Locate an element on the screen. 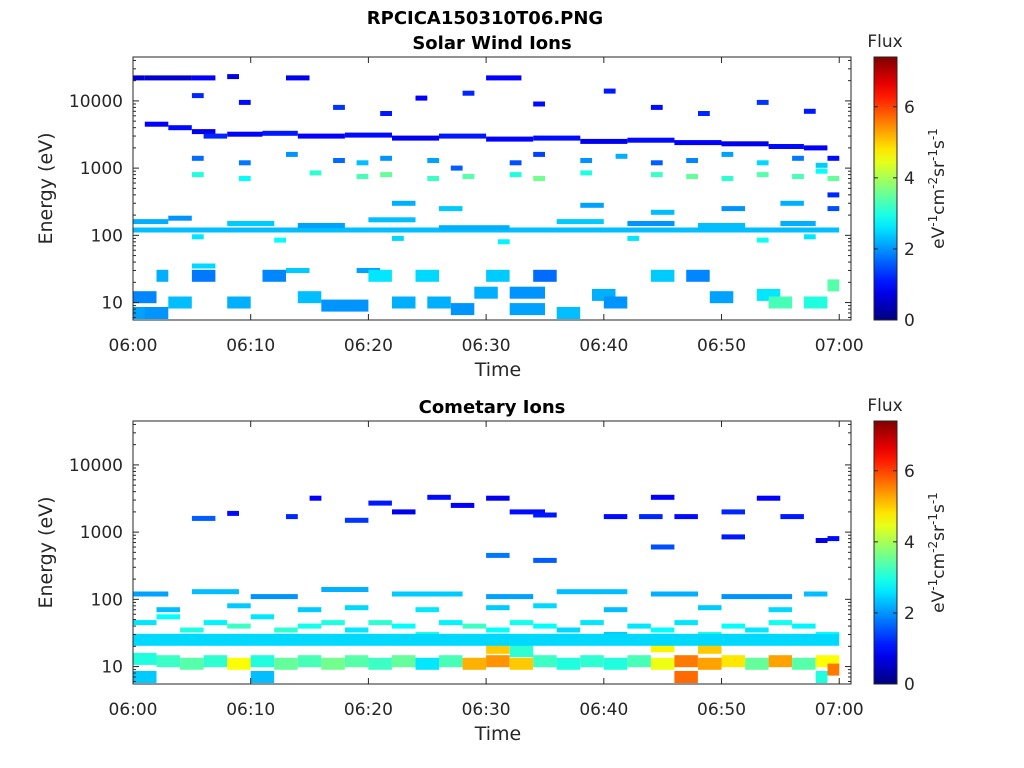 Image resolution: width=1024 pixels, height=768 pixels. colorbar-title: Flux is located at coordinates (884, 406).